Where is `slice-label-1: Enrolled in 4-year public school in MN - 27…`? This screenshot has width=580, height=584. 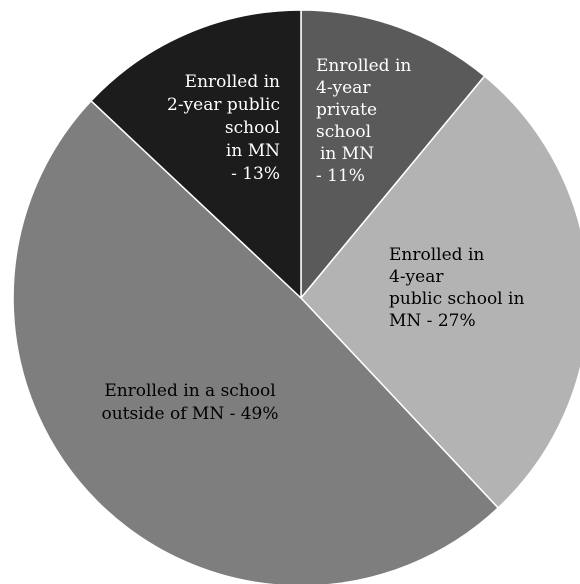 slice-label-1: Enrolled in 4-year public school in MN - 27… is located at coordinates (456, 288).